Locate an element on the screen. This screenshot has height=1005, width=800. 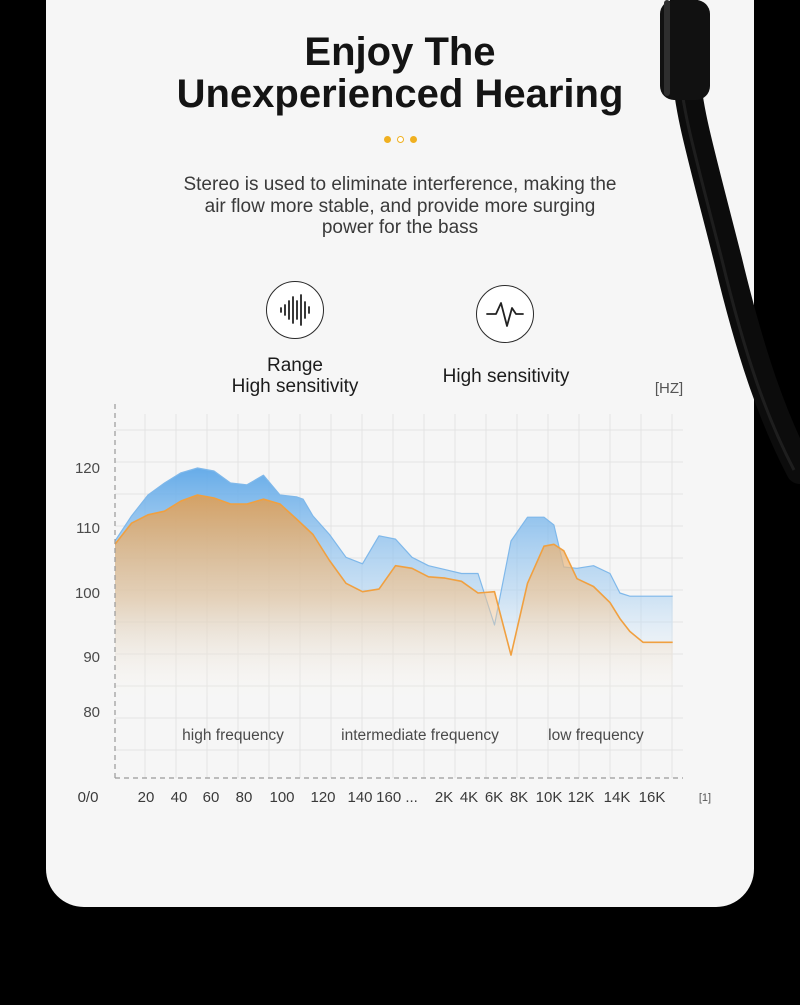
x-tick-label: 14K is located at coordinates (617, 797).